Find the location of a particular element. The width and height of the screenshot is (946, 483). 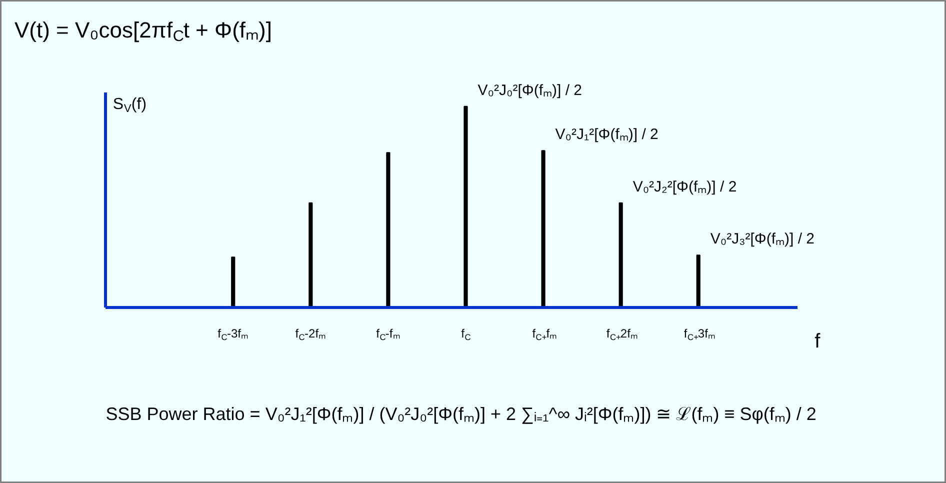

annotation: V₀²J₂²[Φ(fₘ)] / 2 is located at coordinates (684, 187).